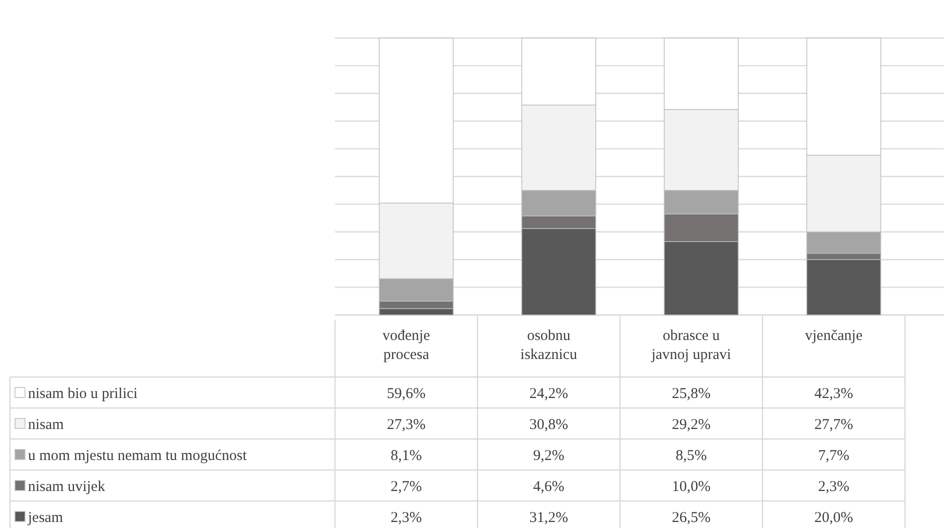  I want to click on data-label: 26,5%, so click(691, 518).